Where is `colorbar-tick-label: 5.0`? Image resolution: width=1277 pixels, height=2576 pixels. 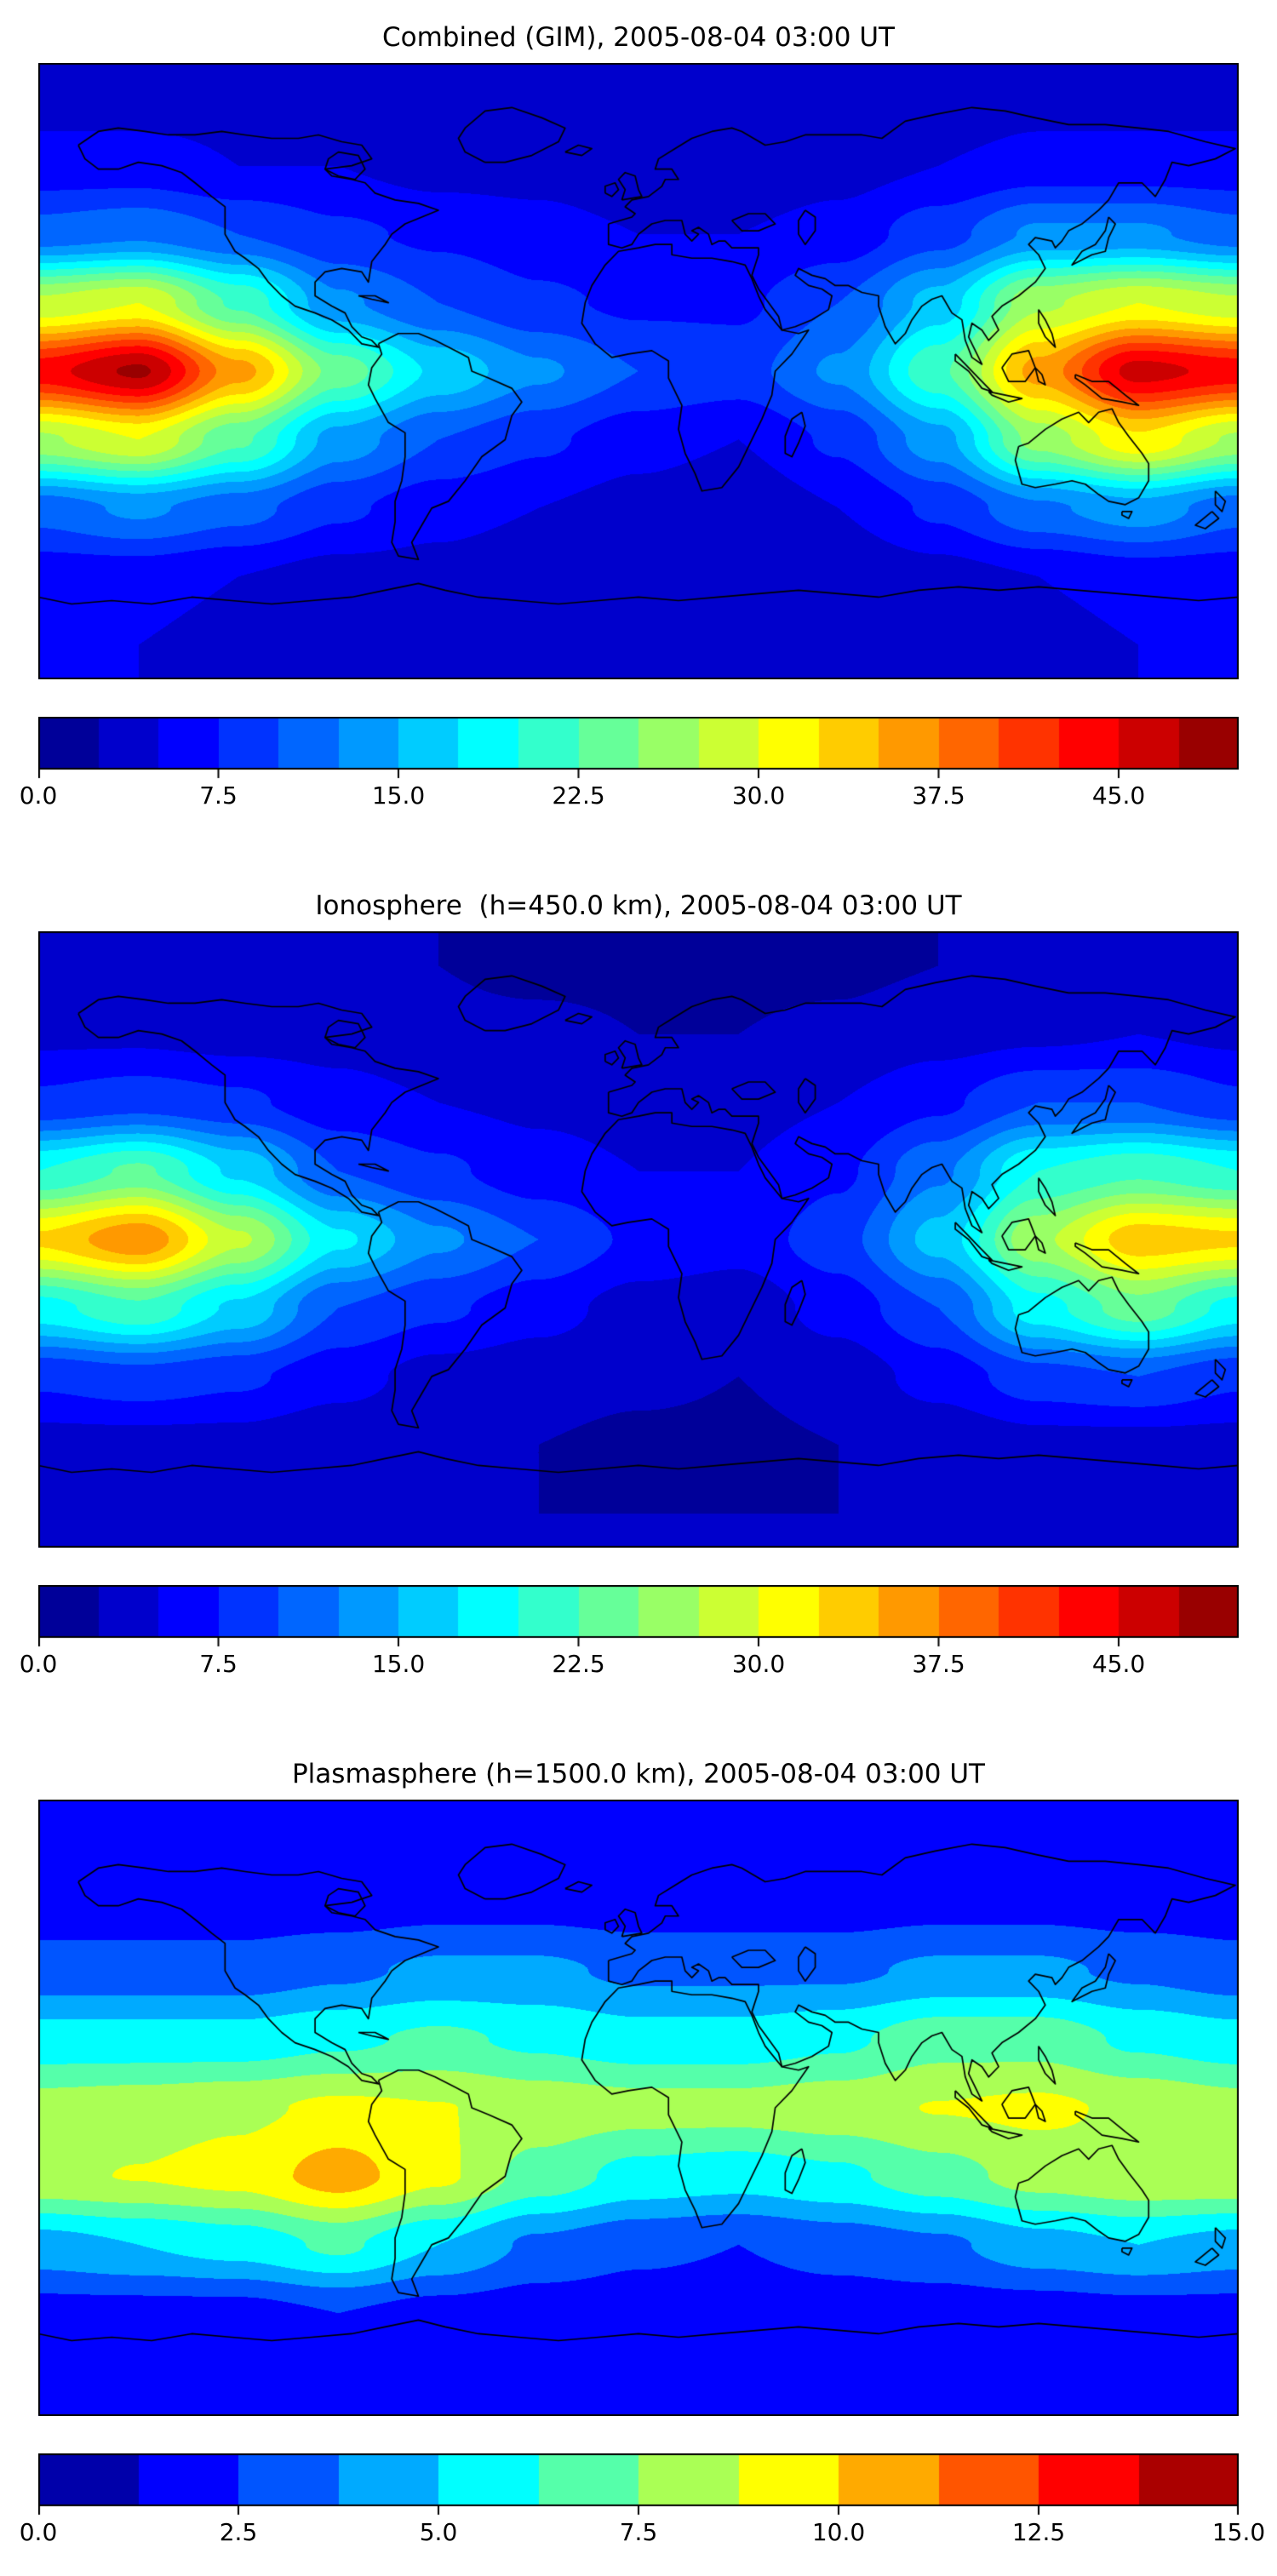
colorbar-tick-label: 5.0 is located at coordinates (439, 2532).